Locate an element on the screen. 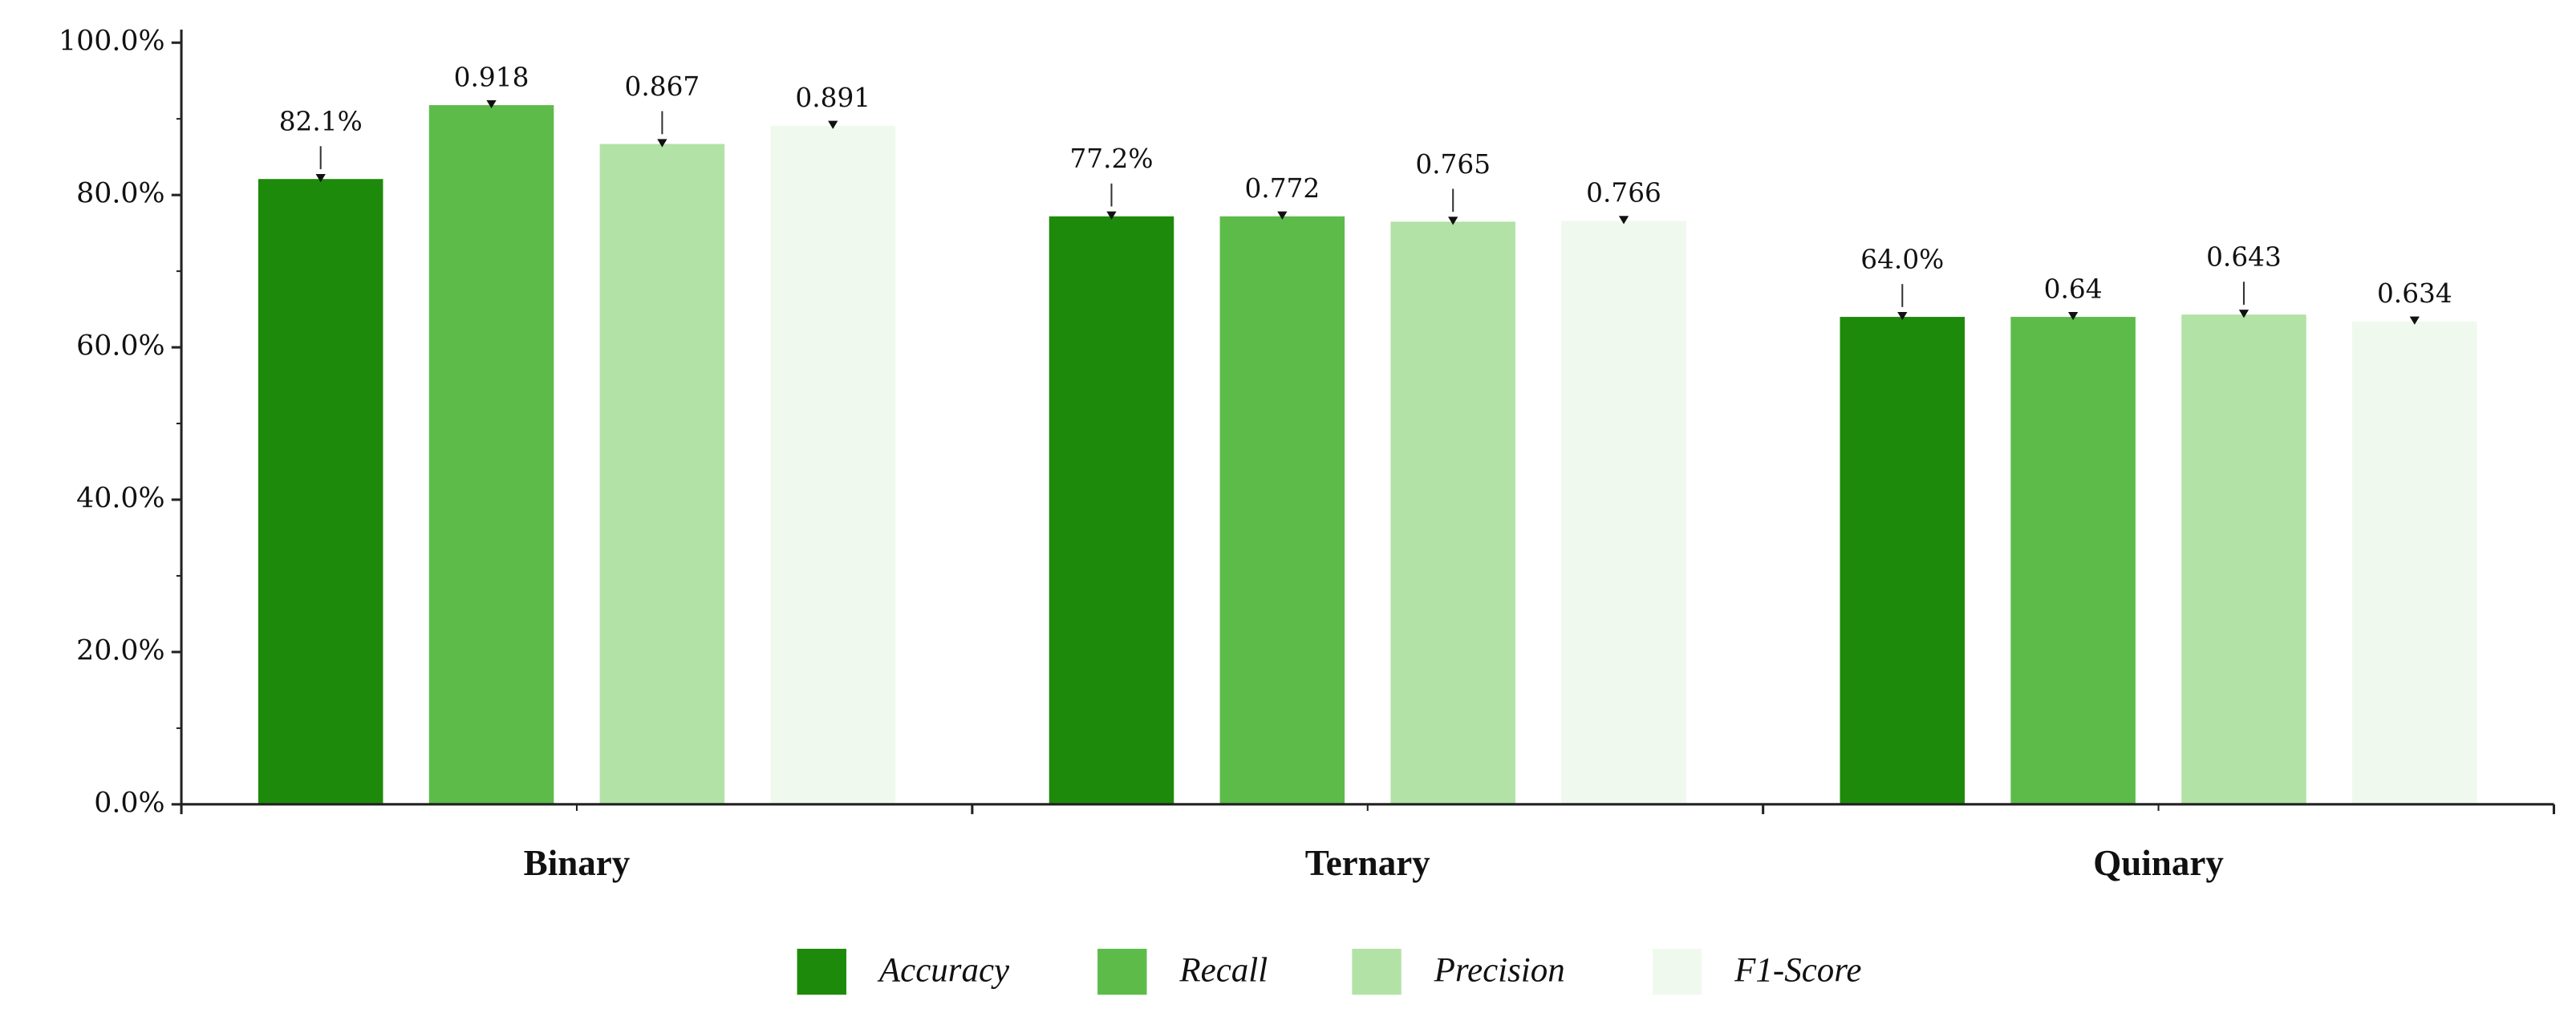  legend-label: F1-Score is located at coordinates (1797, 971).